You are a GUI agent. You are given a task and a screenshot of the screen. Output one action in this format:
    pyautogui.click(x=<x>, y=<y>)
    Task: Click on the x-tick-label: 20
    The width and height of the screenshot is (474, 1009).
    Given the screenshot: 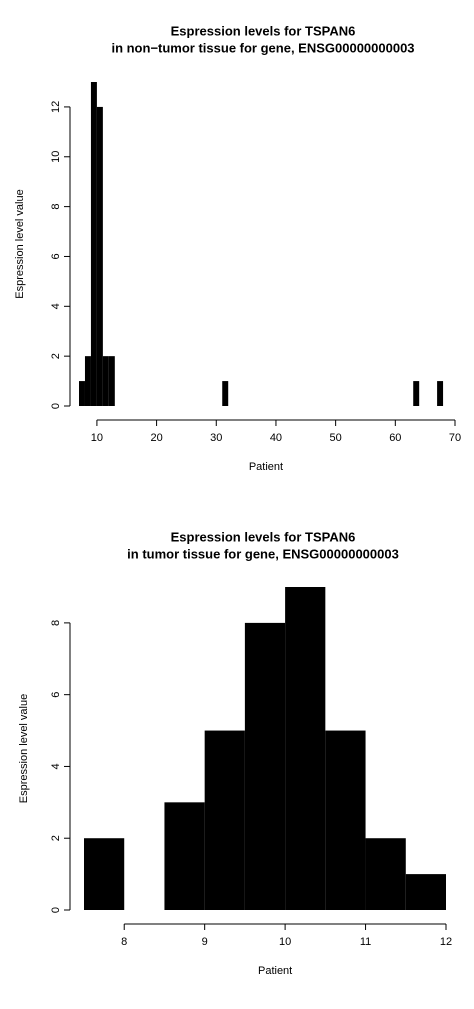 What is the action you would take?
    pyautogui.click(x=156, y=438)
    